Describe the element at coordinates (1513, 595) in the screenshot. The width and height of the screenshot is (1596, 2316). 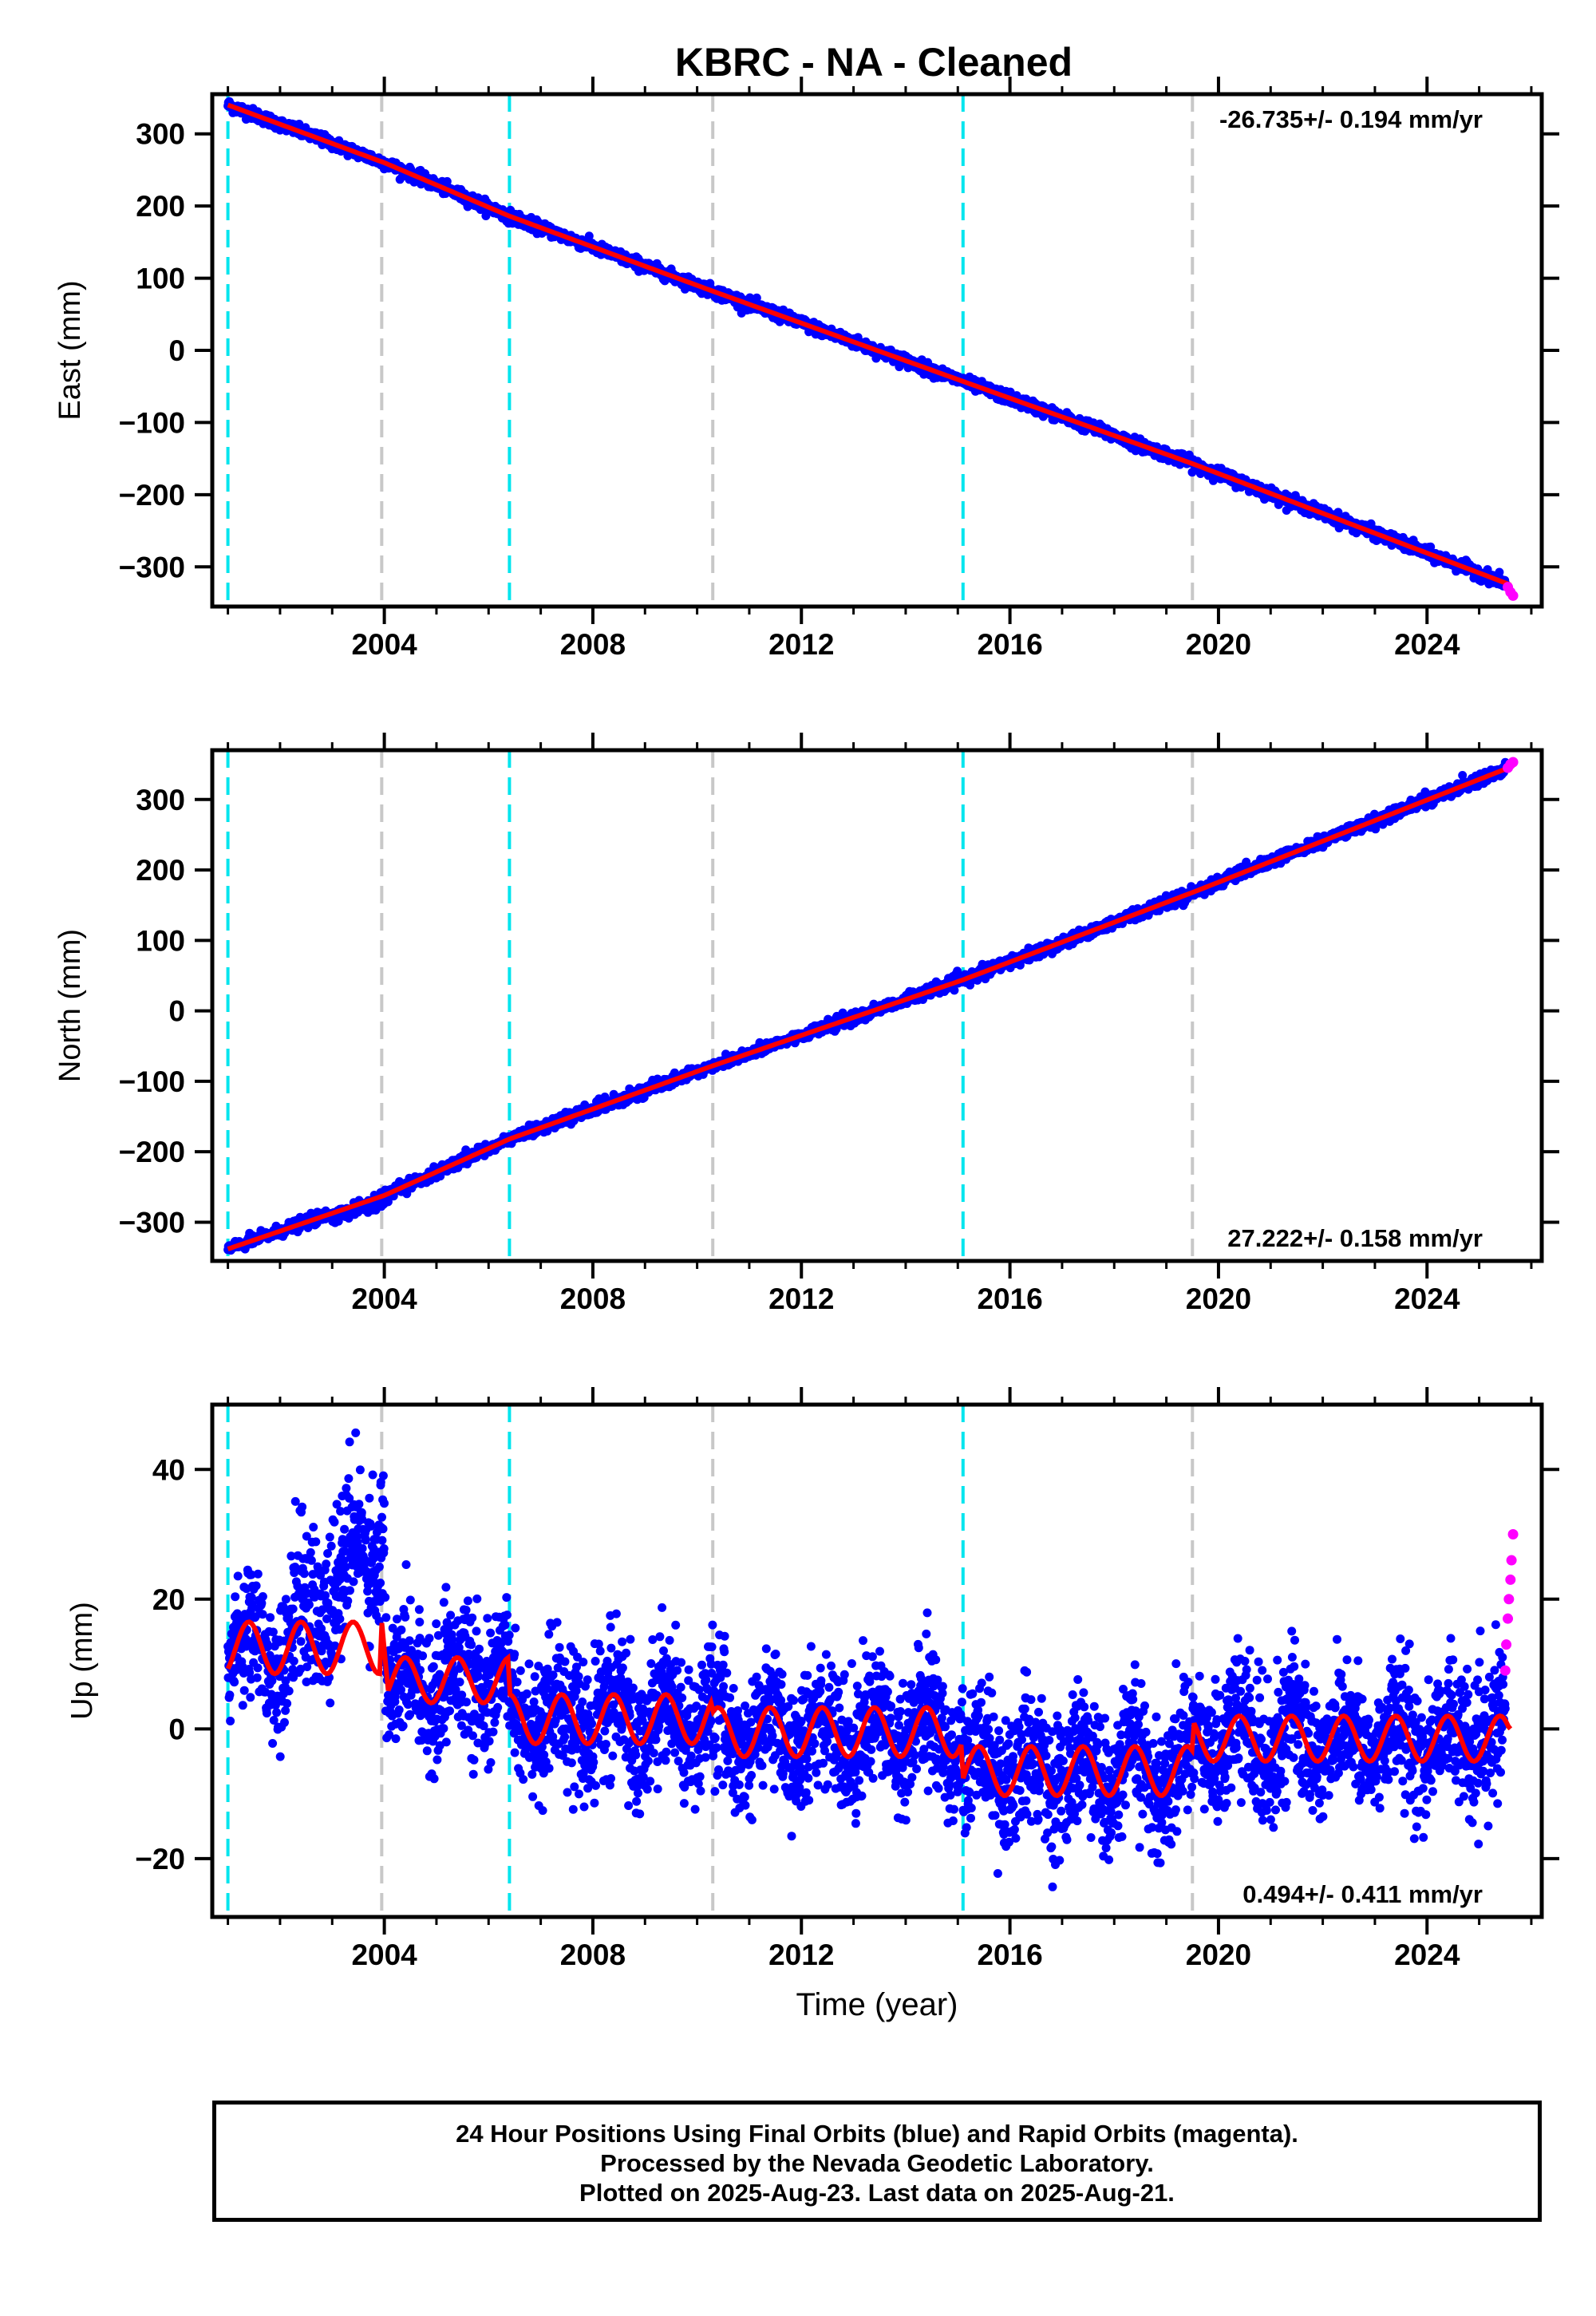
I see `rapid-point` at that location.